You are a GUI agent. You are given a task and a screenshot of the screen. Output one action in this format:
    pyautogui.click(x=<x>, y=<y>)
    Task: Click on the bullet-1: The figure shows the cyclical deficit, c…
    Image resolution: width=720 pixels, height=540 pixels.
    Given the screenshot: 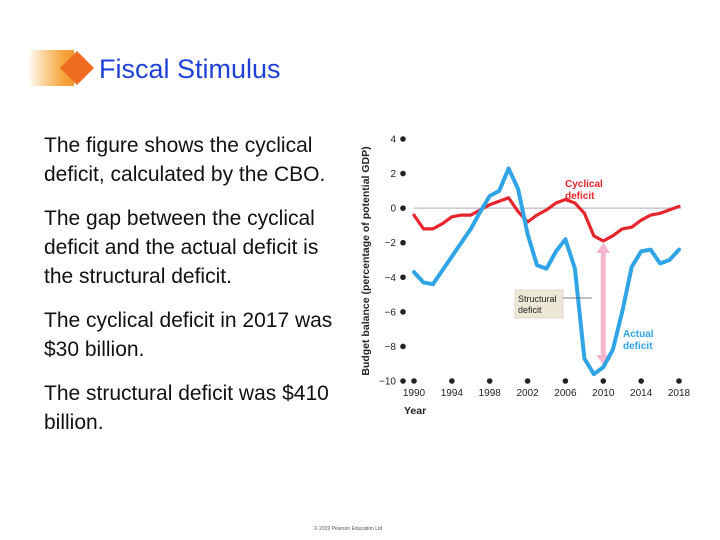 What is the action you would take?
    pyautogui.click(x=185, y=160)
    